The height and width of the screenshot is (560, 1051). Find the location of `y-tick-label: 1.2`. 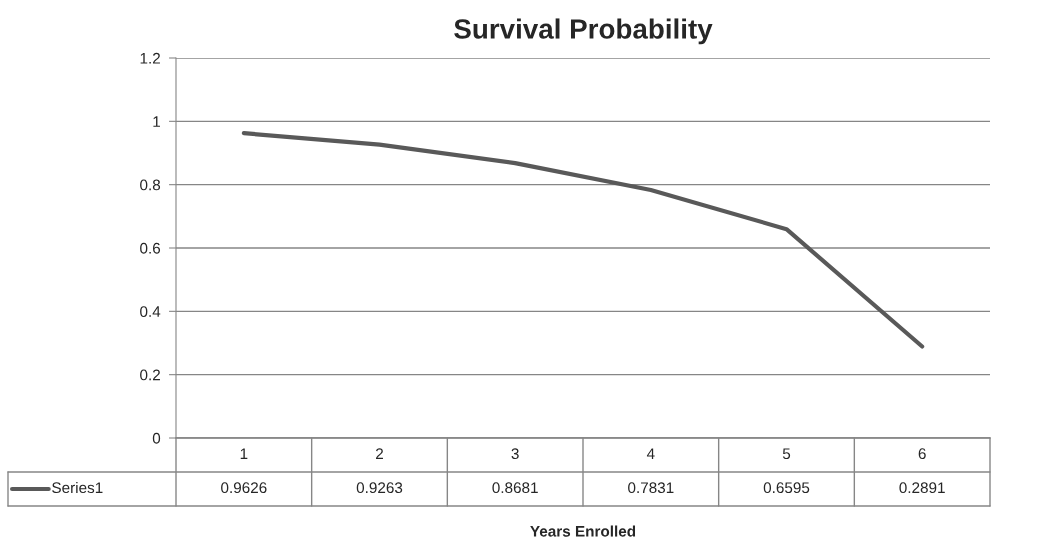

y-tick-label: 1.2 is located at coordinates (150, 58).